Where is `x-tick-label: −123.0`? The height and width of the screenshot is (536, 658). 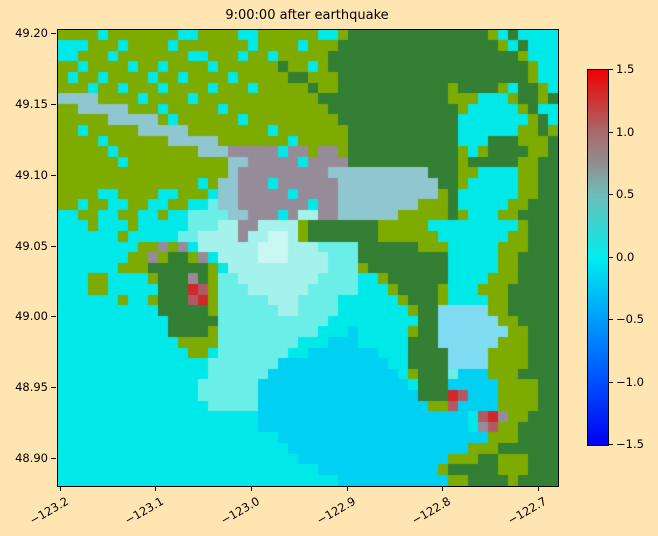
x-tick-label: −123.0 is located at coordinates (240, 511).